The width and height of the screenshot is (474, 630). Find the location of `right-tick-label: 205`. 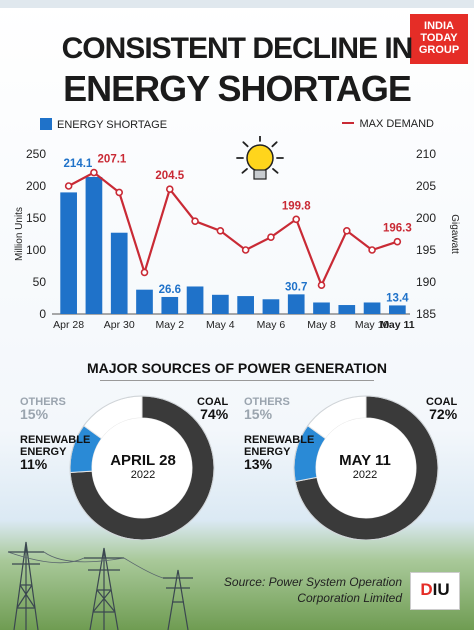

right-tick-label: 205 is located at coordinates (426, 186).